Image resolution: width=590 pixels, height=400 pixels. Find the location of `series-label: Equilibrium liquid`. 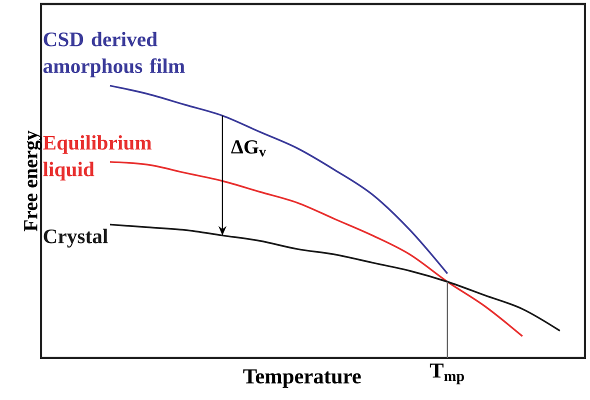

series-label: Equilibrium liquid is located at coordinates (97, 158).